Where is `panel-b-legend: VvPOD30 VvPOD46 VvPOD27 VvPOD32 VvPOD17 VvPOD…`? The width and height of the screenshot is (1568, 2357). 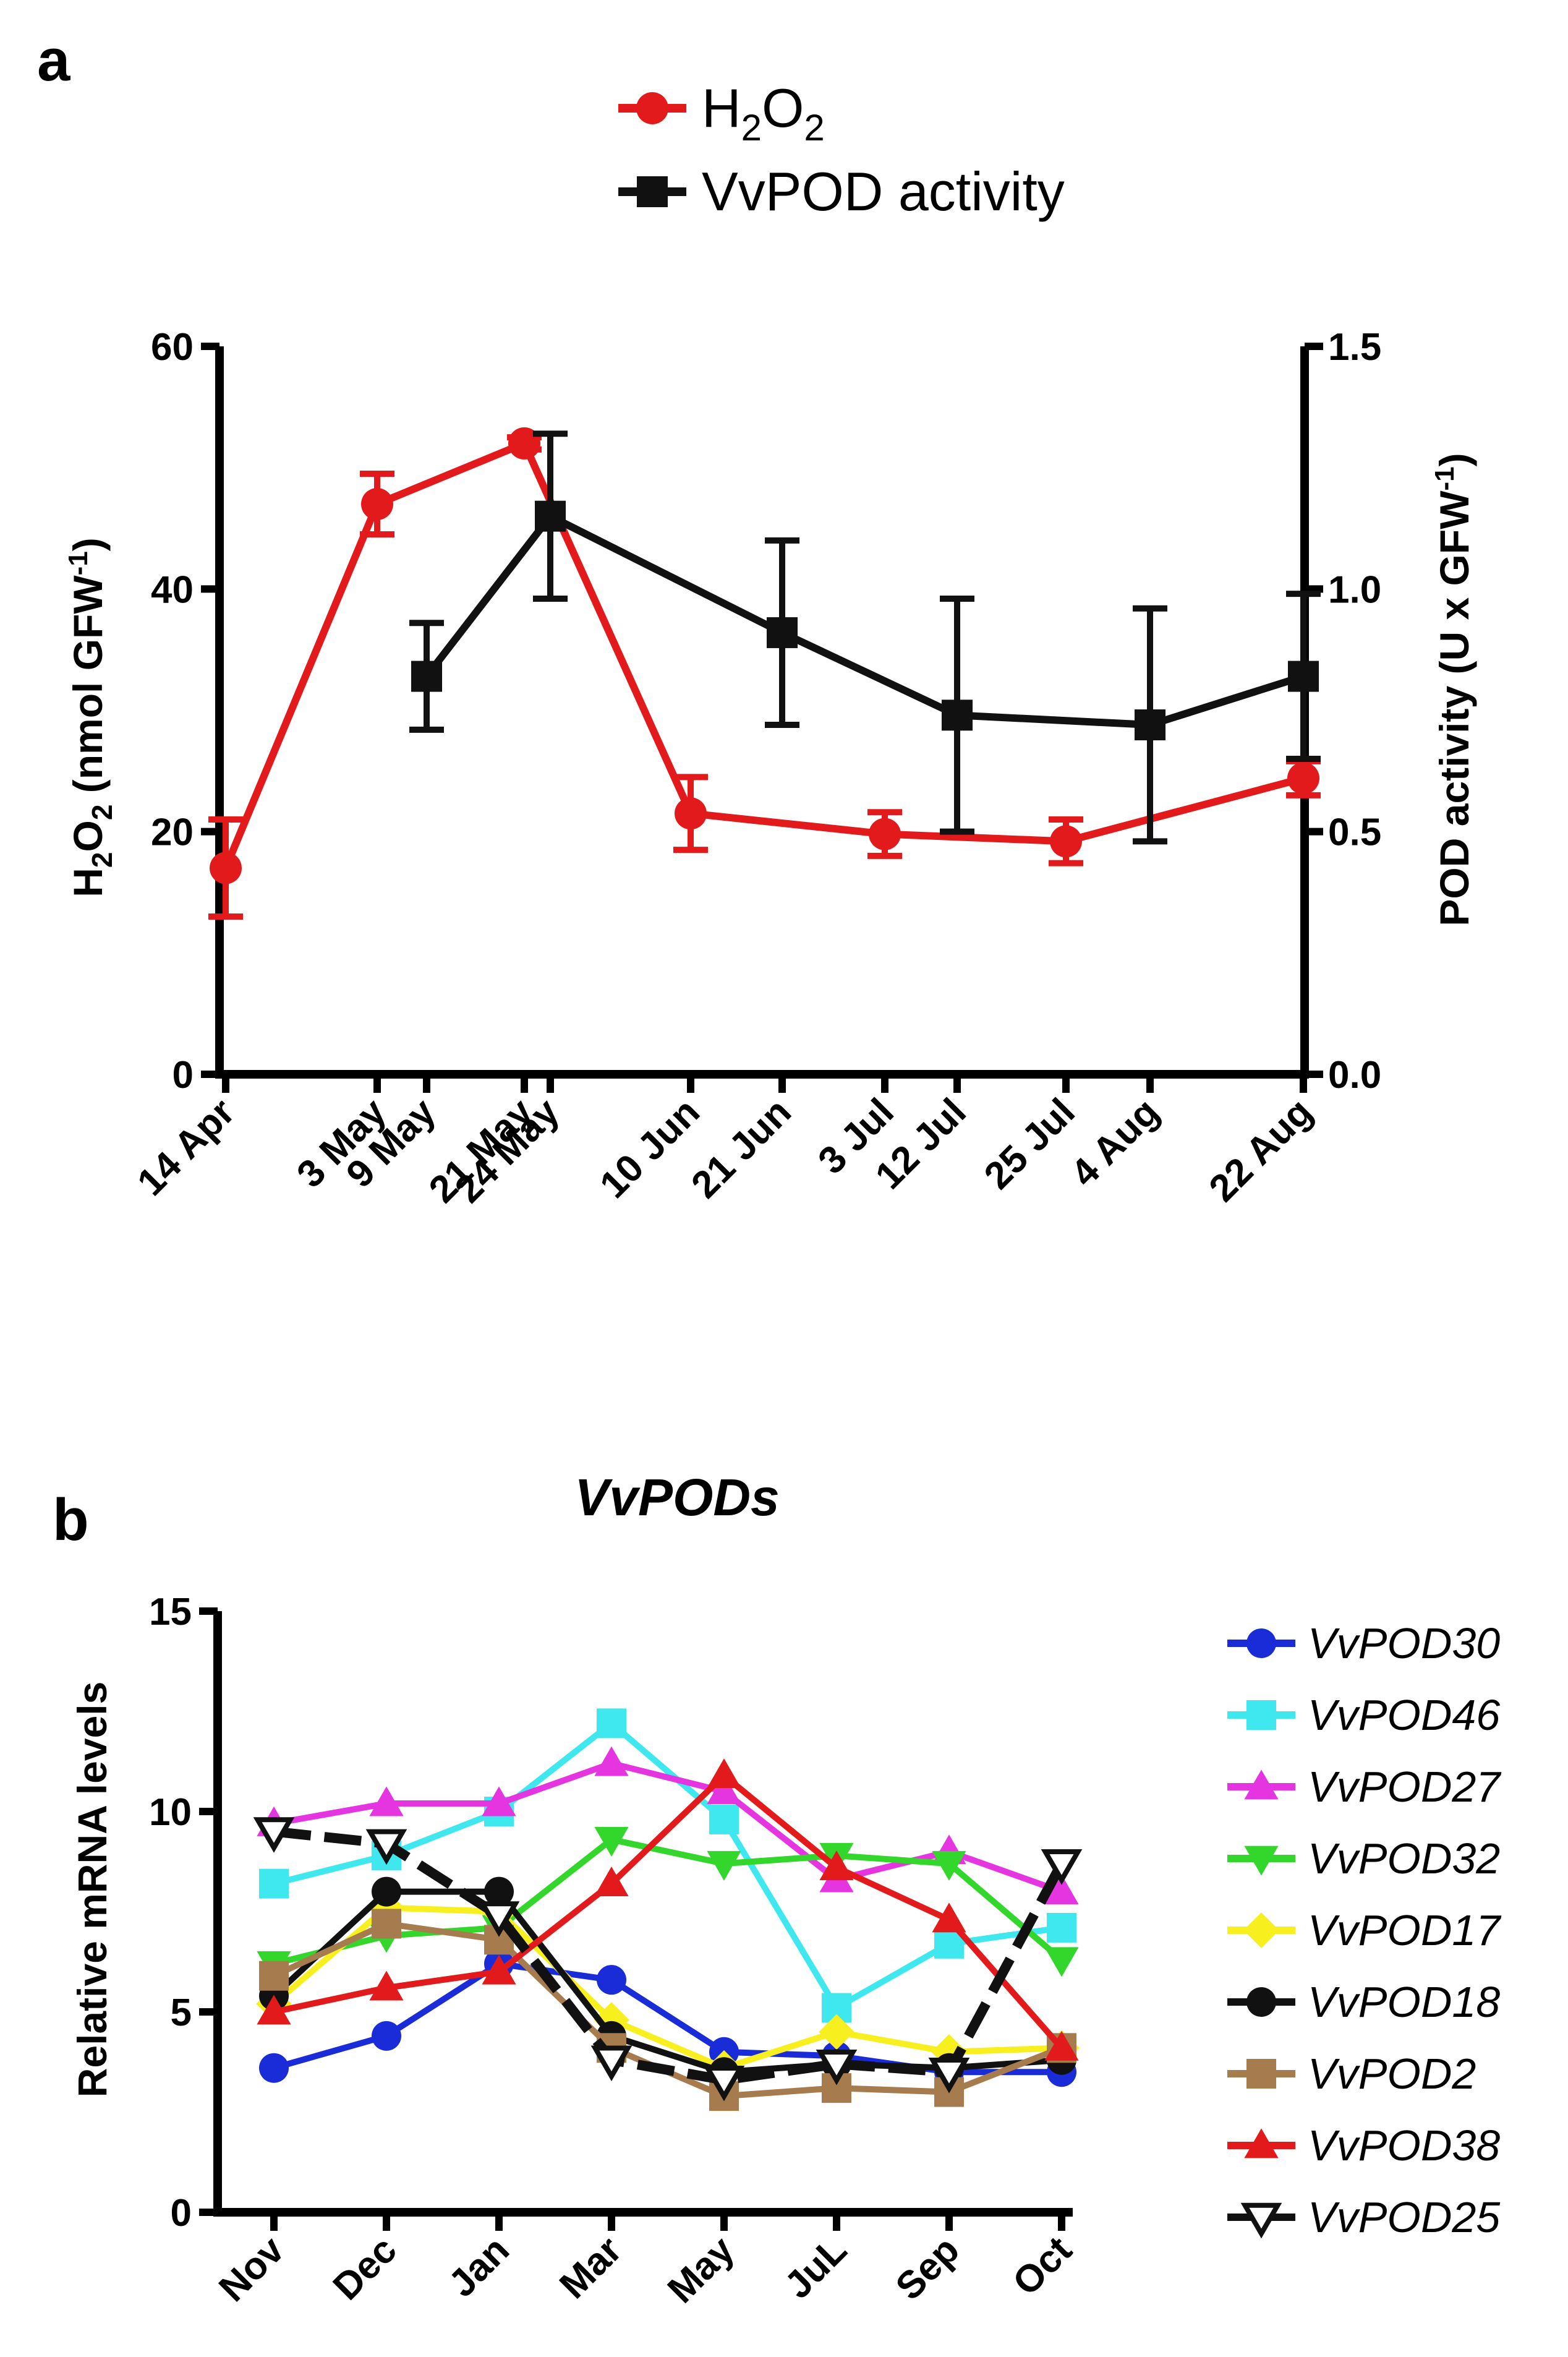 panel-b-legend: VvPOD30 VvPOD46 VvPOD27 VvPOD32 VvPOD17 VvPOD… is located at coordinates (1364, 1930).